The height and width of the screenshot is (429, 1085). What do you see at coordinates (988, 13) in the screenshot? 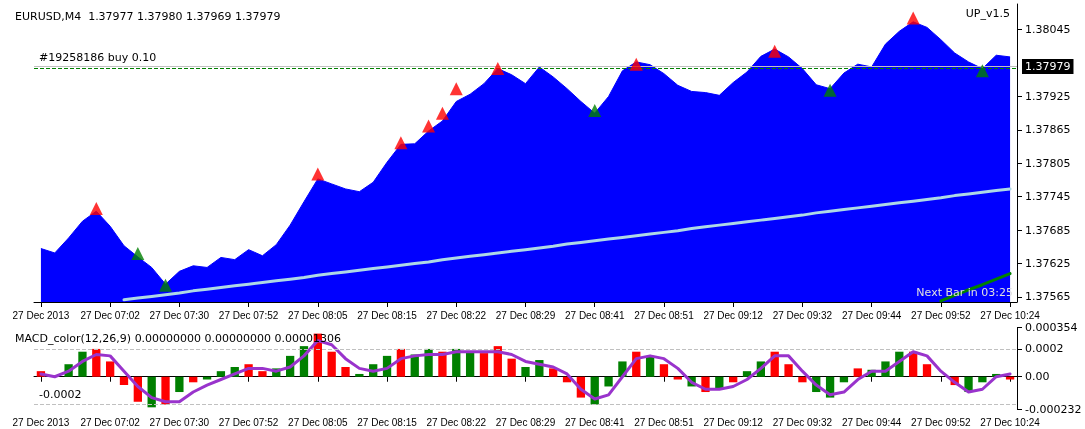
I see `annotation: UP_v1.5` at bounding box center [988, 13].